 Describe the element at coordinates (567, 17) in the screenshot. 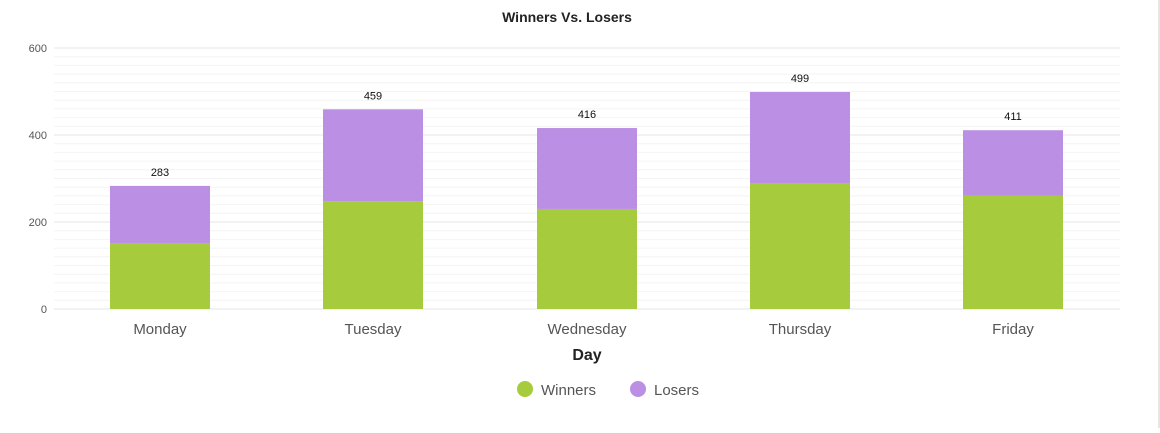

I see `chart-title: Winners Vs. Losers` at that location.